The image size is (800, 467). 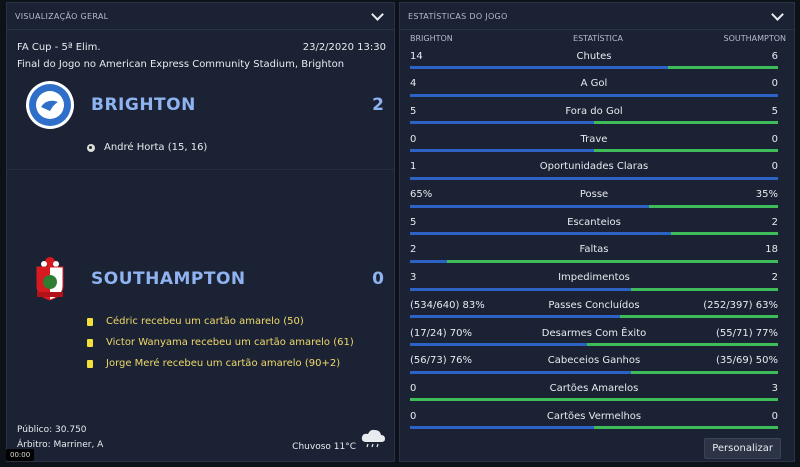 I want to click on stat-label: Impedimentos, so click(x=594, y=278).